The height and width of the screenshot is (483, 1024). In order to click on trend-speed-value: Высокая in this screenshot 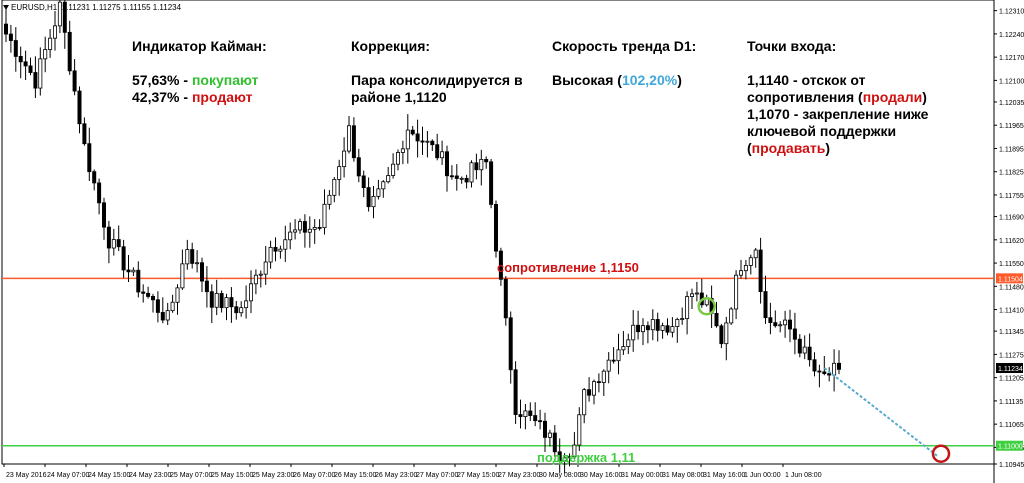, I will do `click(583, 80)`.